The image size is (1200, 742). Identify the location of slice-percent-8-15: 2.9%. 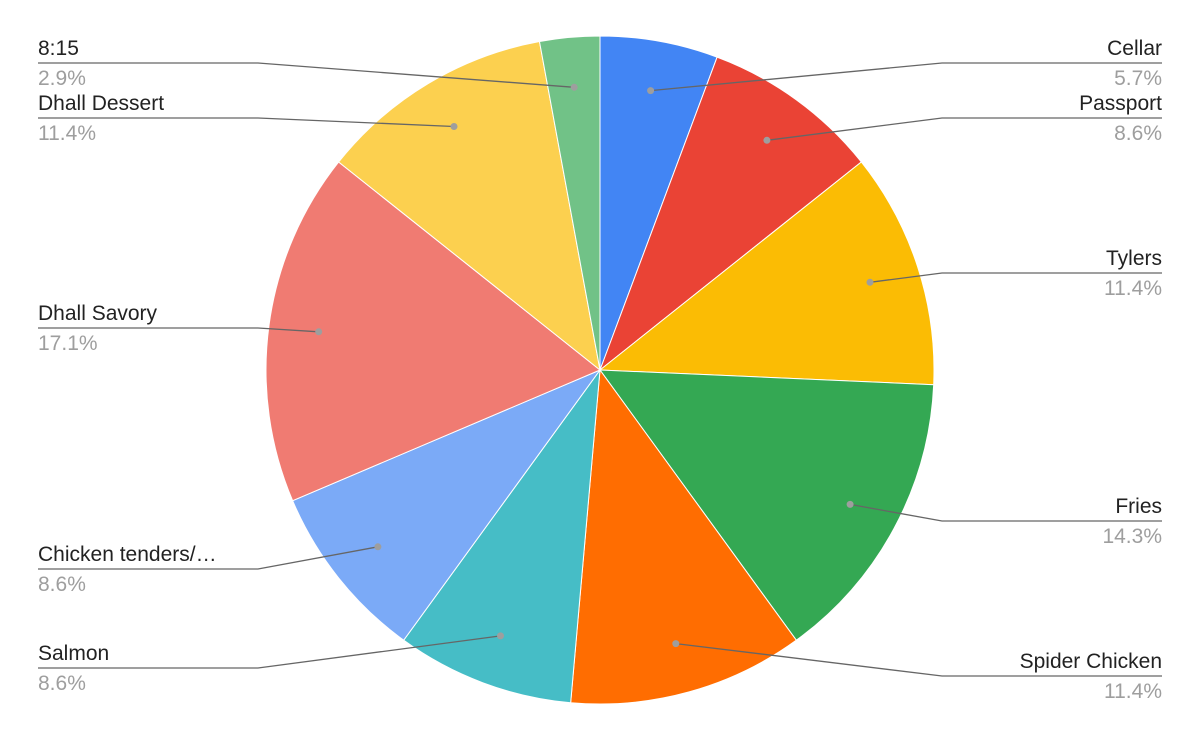
(62, 78).